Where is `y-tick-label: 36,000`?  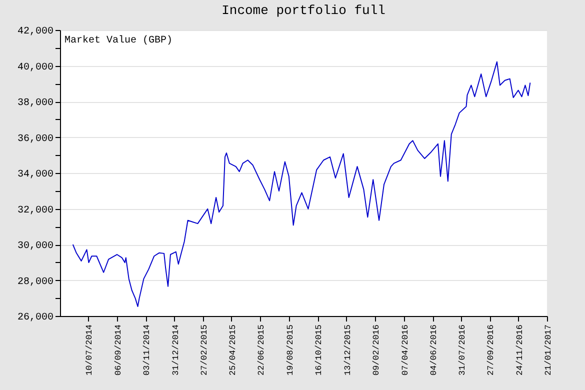 y-tick-label: 36,000 is located at coordinates (35, 139).